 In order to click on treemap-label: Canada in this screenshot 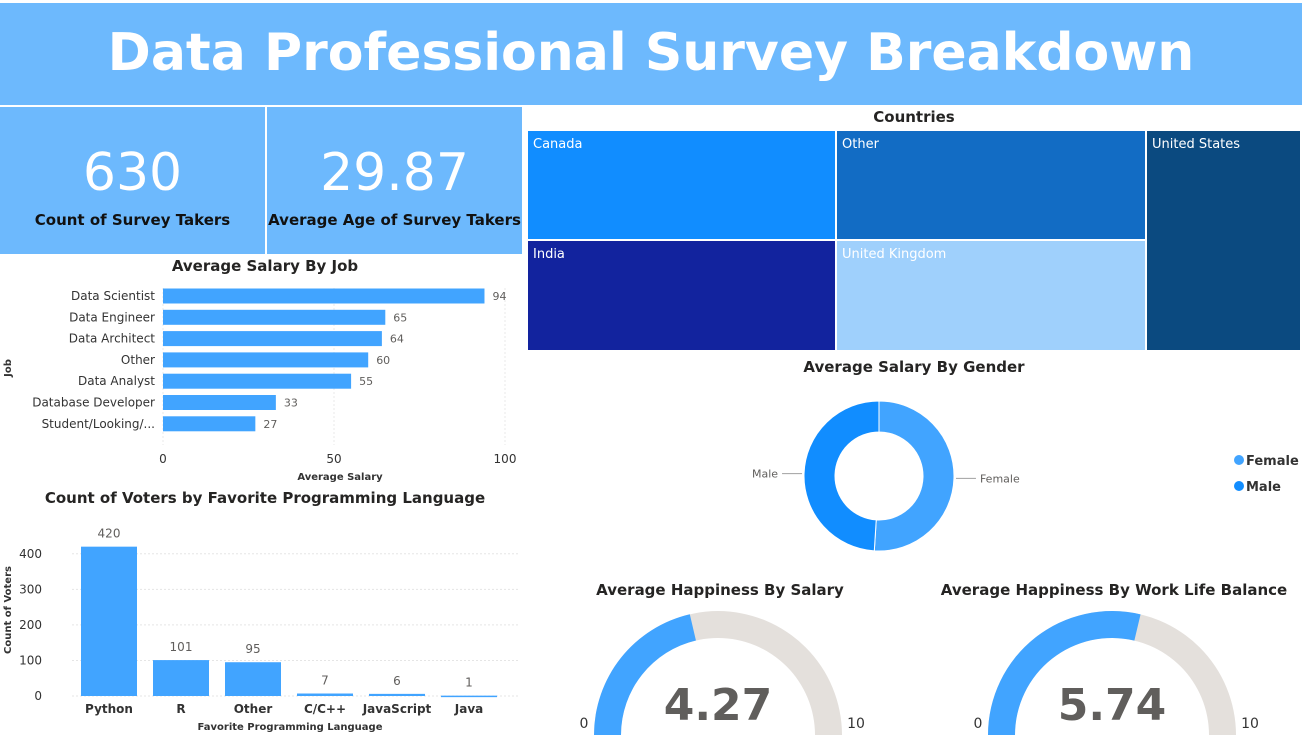, I will do `click(558, 144)`.